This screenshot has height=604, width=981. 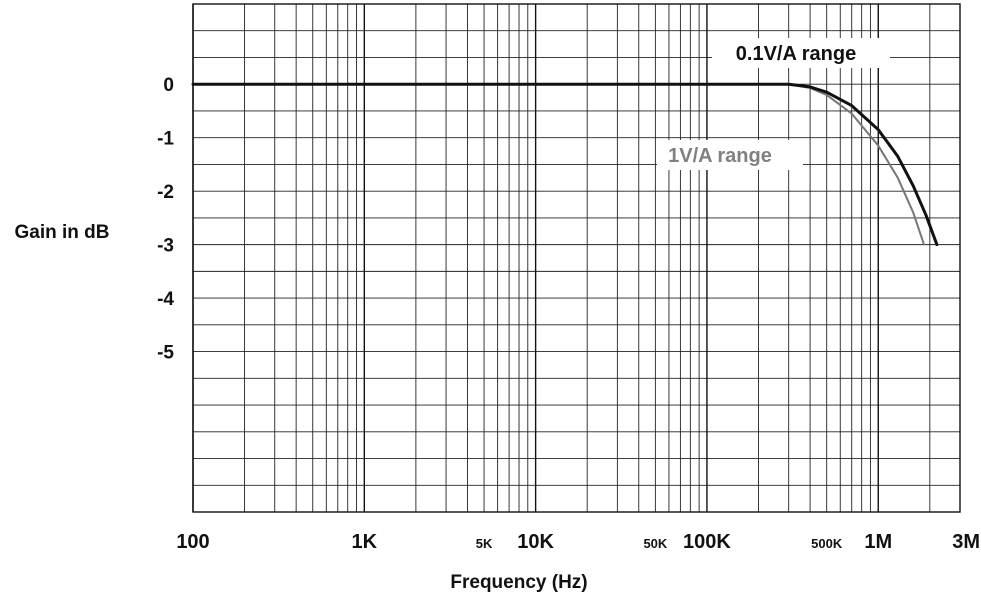 I want to click on x-tick-label: 5K, so click(x=484, y=543).